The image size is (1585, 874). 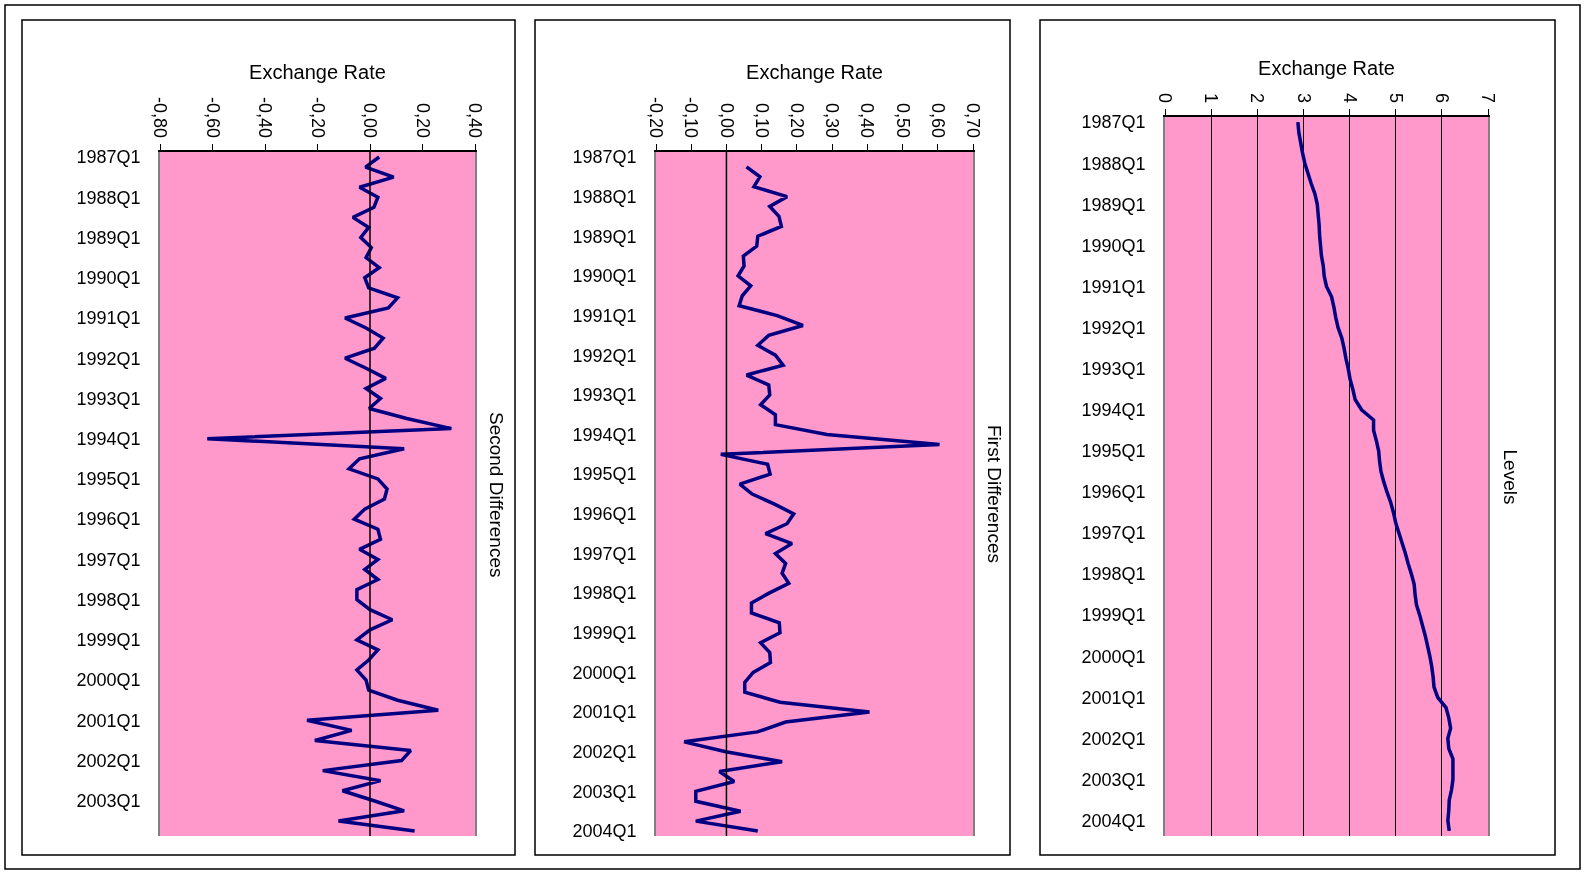 I want to click on x-tick-label: -0,40, so click(x=265, y=117).